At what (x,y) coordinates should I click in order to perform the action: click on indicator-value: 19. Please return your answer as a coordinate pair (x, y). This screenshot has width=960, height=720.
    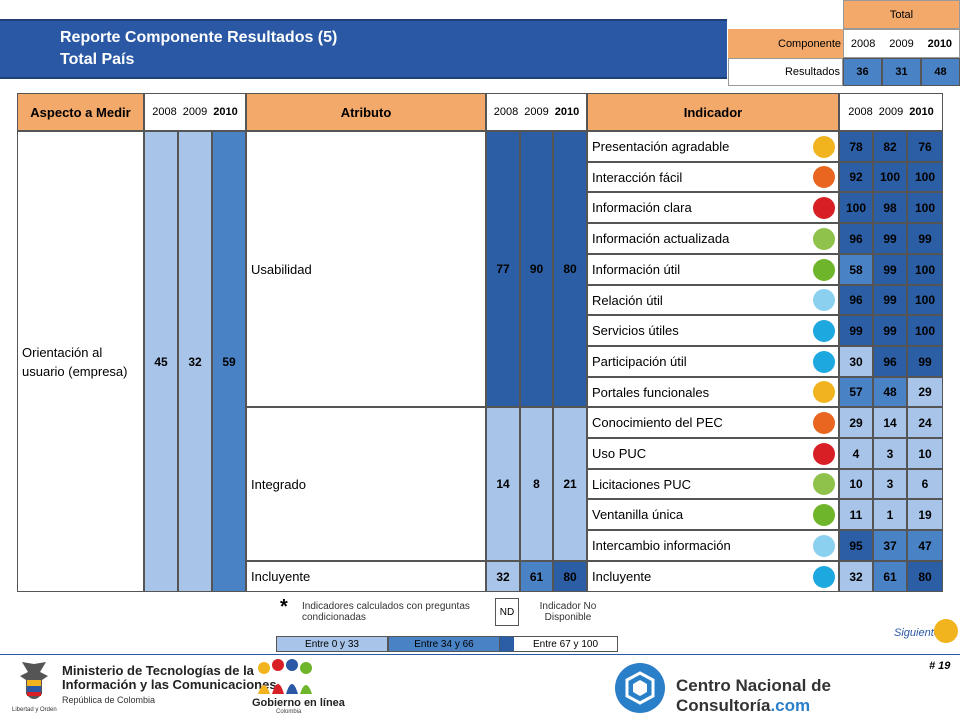
    Looking at the image, I should click on (925, 514).